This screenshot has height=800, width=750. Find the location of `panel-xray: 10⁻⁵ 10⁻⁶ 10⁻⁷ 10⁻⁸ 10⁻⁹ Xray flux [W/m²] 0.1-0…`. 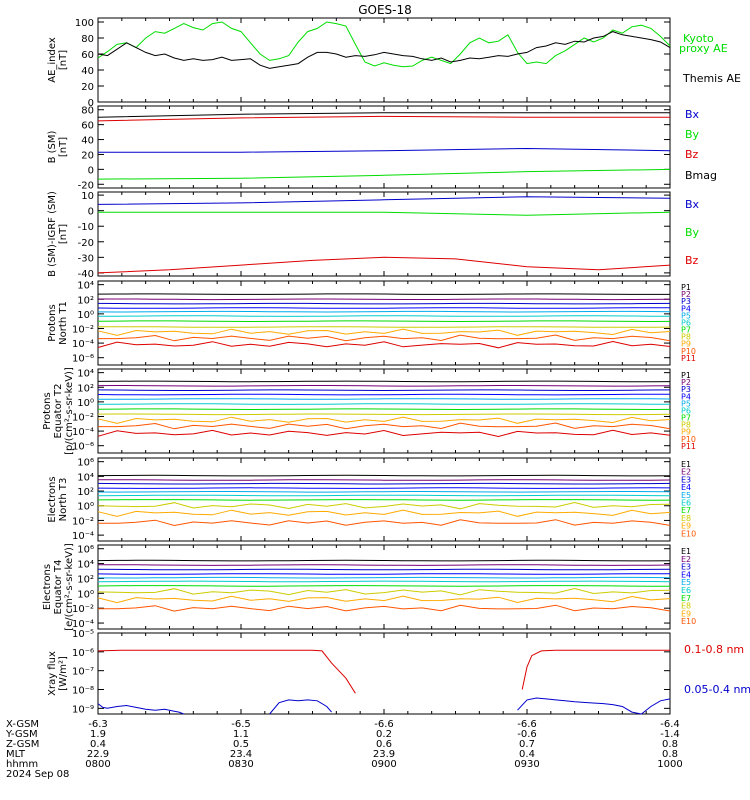

panel-xray: 10⁻⁵ 10⁻⁶ 10⁻⁷ 10⁻⁸ 10⁻⁹ Xray flux [W/m²] 0.1-0… is located at coordinates (398, 672).